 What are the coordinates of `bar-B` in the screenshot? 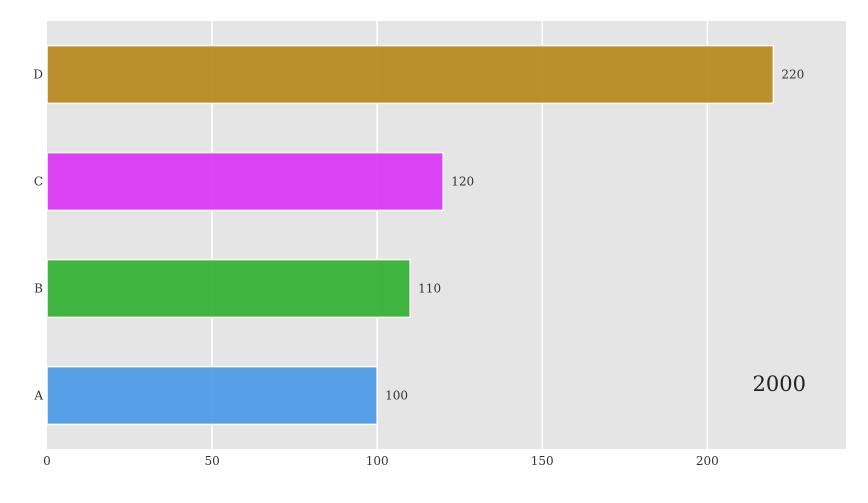 It's located at (228, 288).